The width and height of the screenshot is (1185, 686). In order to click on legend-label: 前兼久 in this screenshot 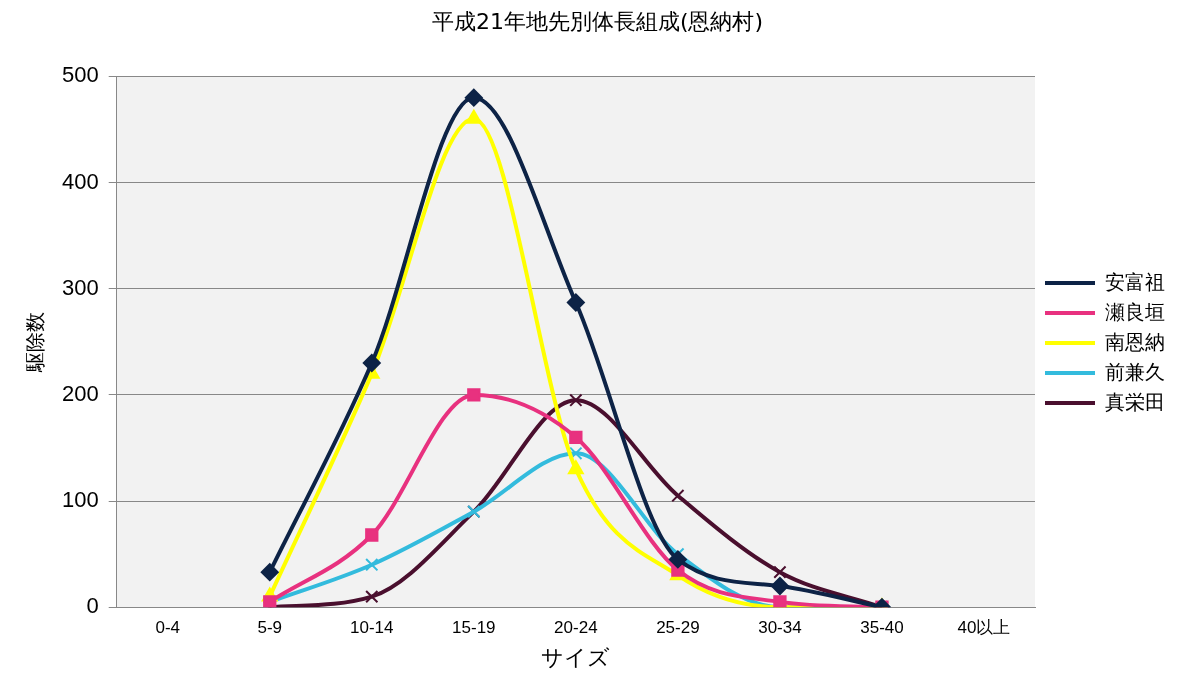, I will do `click(1135, 371)`.